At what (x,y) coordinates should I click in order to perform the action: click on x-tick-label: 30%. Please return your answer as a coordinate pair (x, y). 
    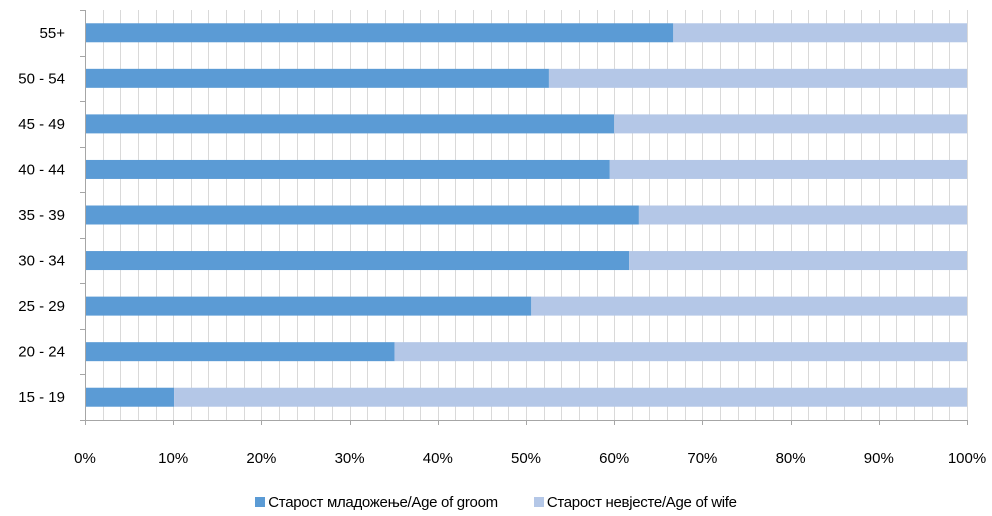
    Looking at the image, I should click on (350, 458).